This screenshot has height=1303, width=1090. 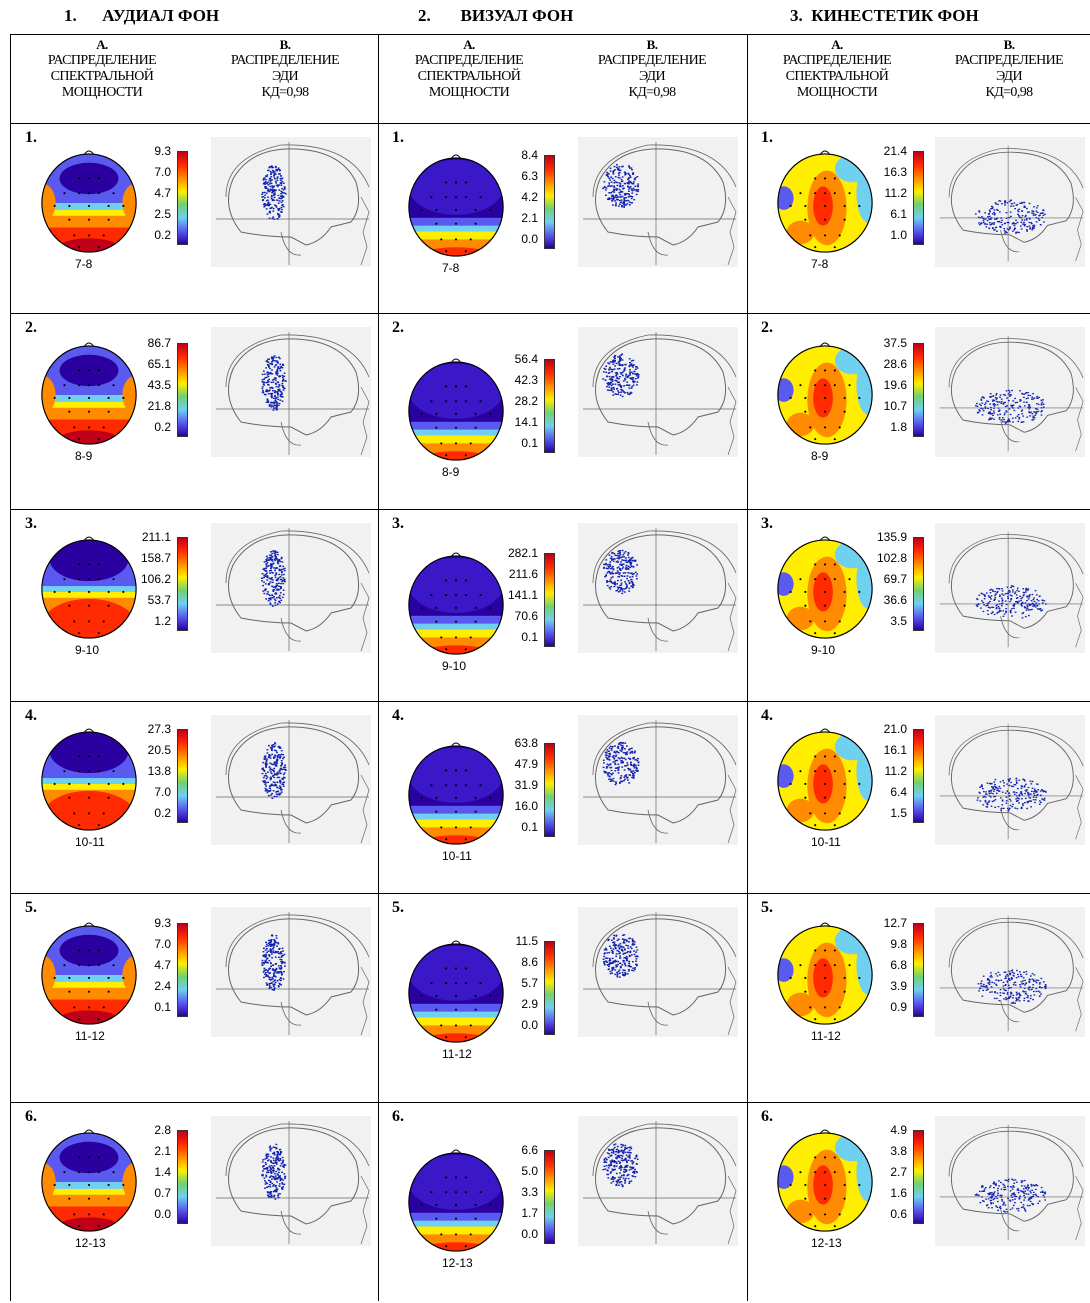 I want to click on column-header-1a: А. РАСПРЕДЕЛЕНИЕ СПЕКТРАЛЬНОЙ МОЩНОСТИ, so click(x=102, y=69).